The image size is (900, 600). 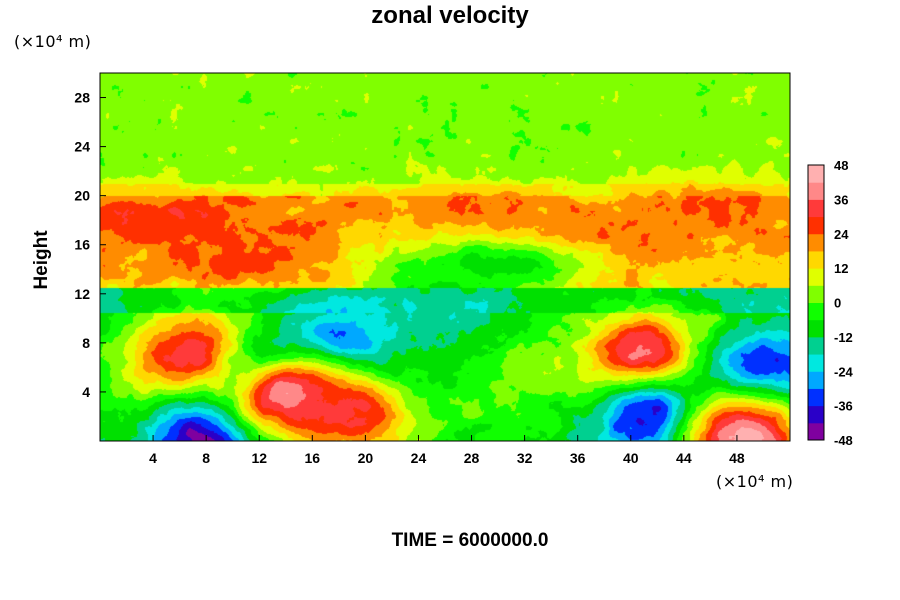 What do you see at coordinates (830, 303) in the screenshot?
I see `colorbar: 48 36 24 12 0 -12 -24 -36 -48` at bounding box center [830, 303].